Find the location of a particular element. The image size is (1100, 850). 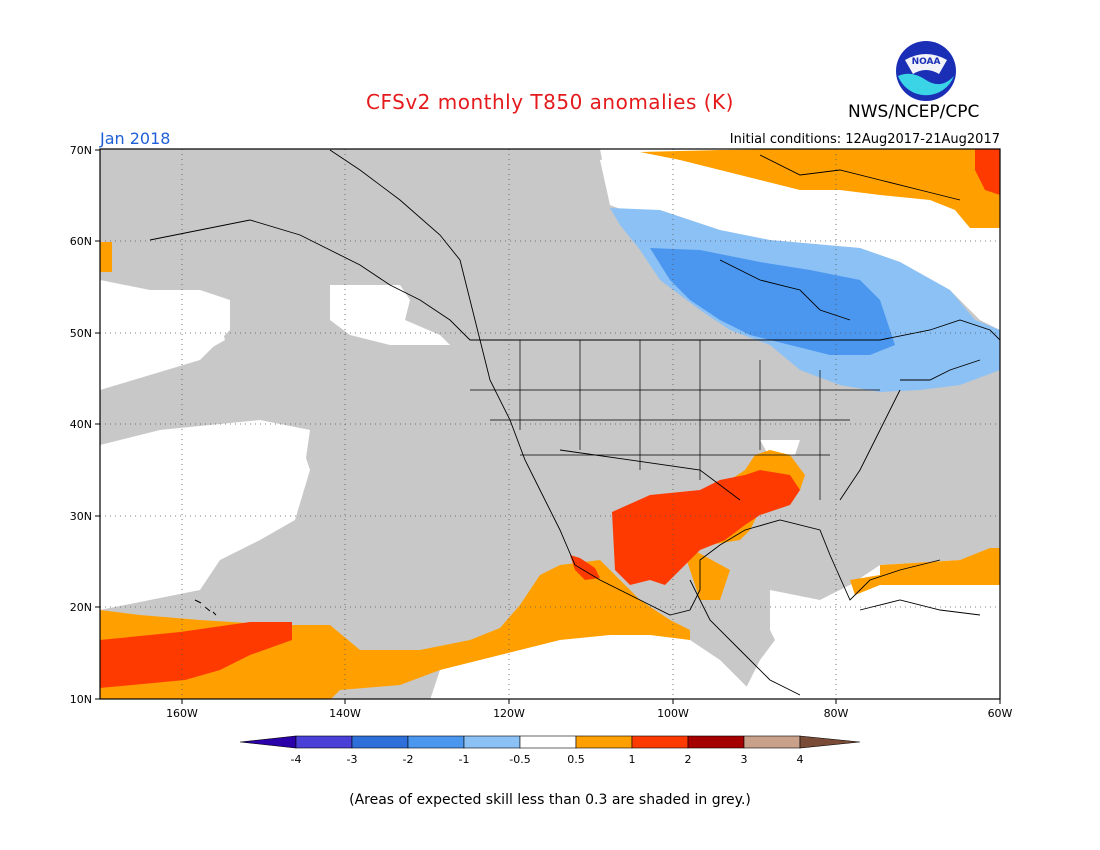

noaa-logo-text: NOAA is located at coordinates (926, 62).